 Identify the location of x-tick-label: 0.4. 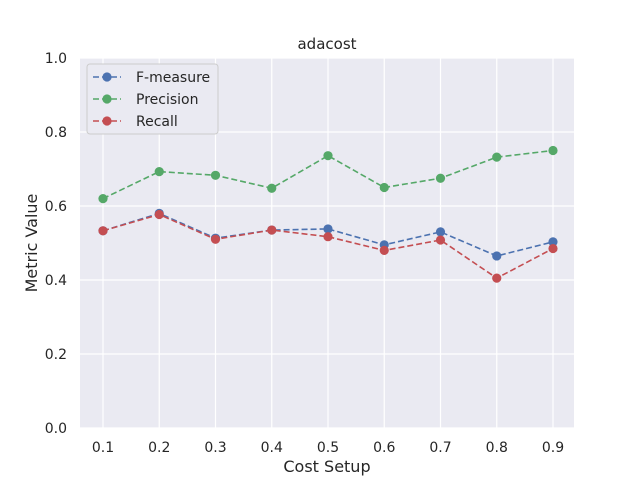
(272, 448).